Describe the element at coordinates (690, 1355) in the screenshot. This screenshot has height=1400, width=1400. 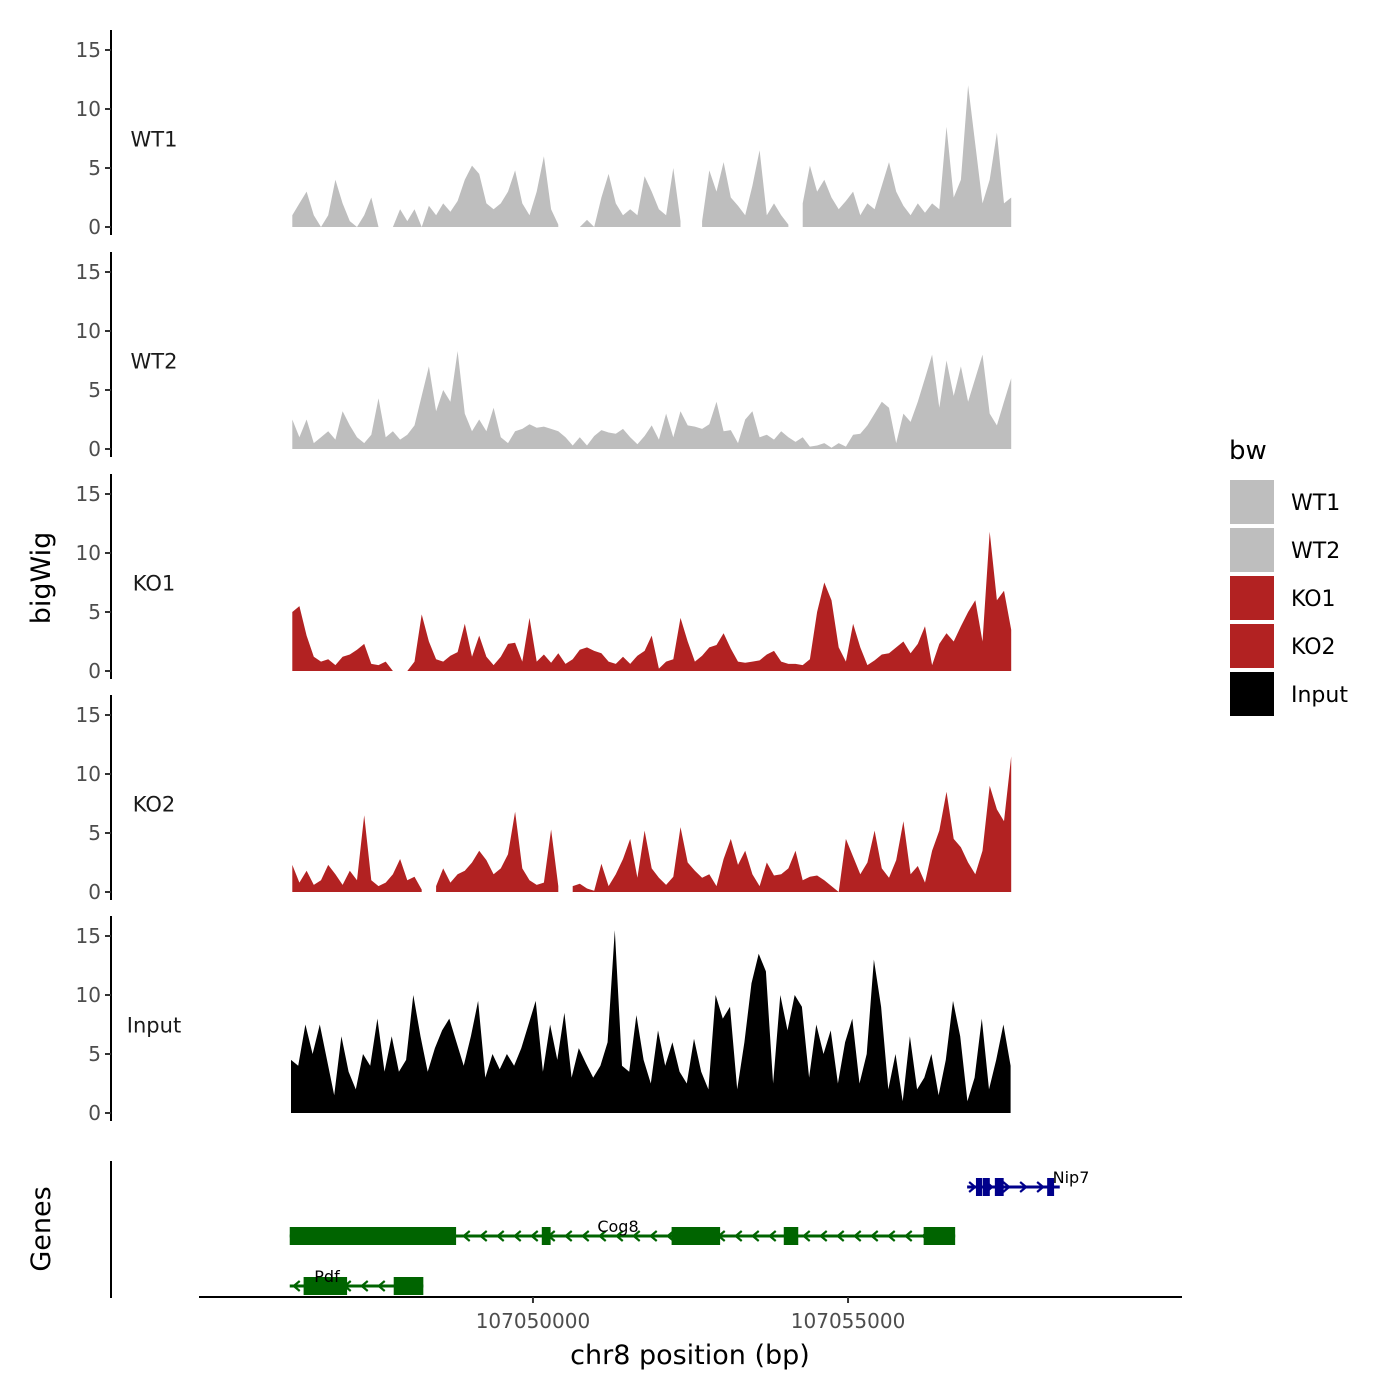
I see `x-axis-title: chr8 position (bp)` at that location.